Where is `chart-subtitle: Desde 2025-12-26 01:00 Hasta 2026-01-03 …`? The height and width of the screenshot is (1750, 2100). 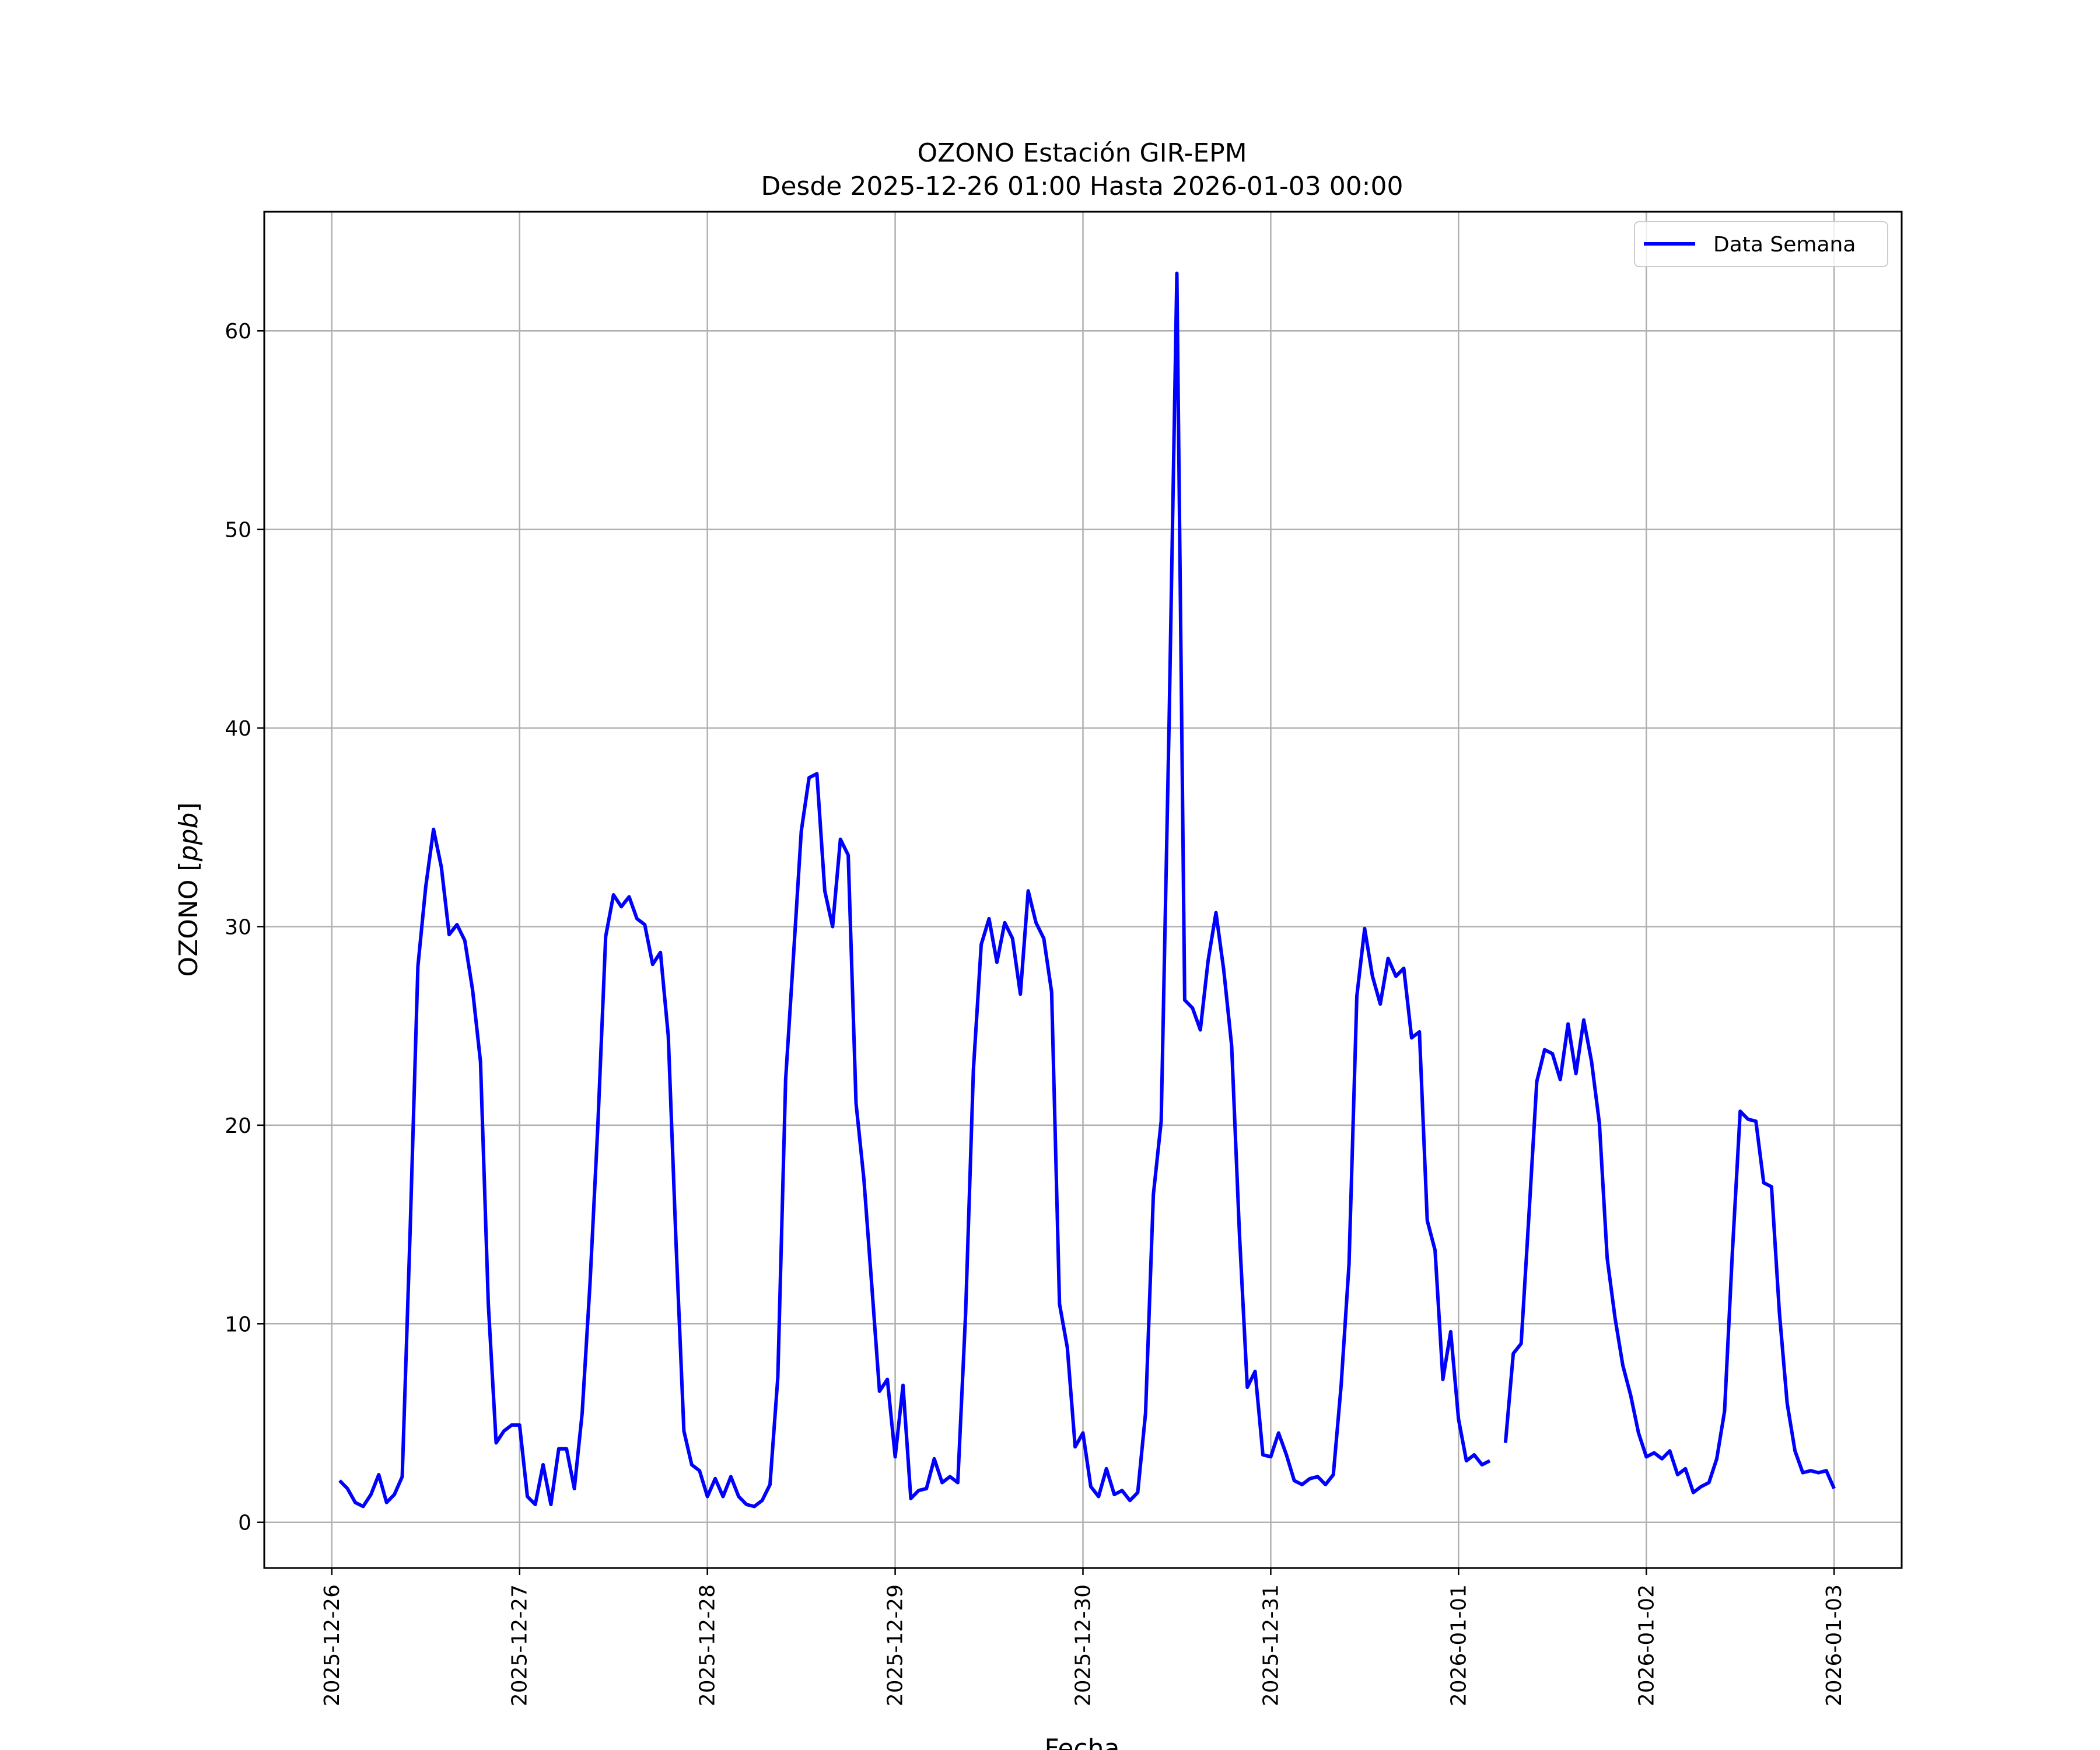 chart-subtitle: Desde 2025-12-26 01:00 Hasta 2026-01-03 … is located at coordinates (1082, 187).